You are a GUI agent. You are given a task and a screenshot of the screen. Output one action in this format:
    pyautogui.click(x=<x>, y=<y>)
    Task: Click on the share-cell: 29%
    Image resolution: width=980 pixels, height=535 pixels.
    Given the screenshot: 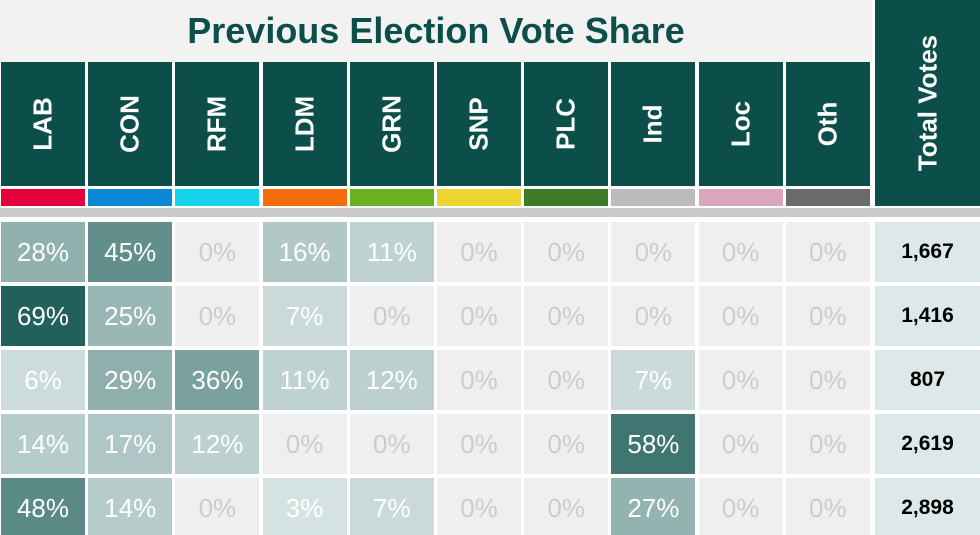 What is the action you would take?
    pyautogui.click(x=130, y=380)
    